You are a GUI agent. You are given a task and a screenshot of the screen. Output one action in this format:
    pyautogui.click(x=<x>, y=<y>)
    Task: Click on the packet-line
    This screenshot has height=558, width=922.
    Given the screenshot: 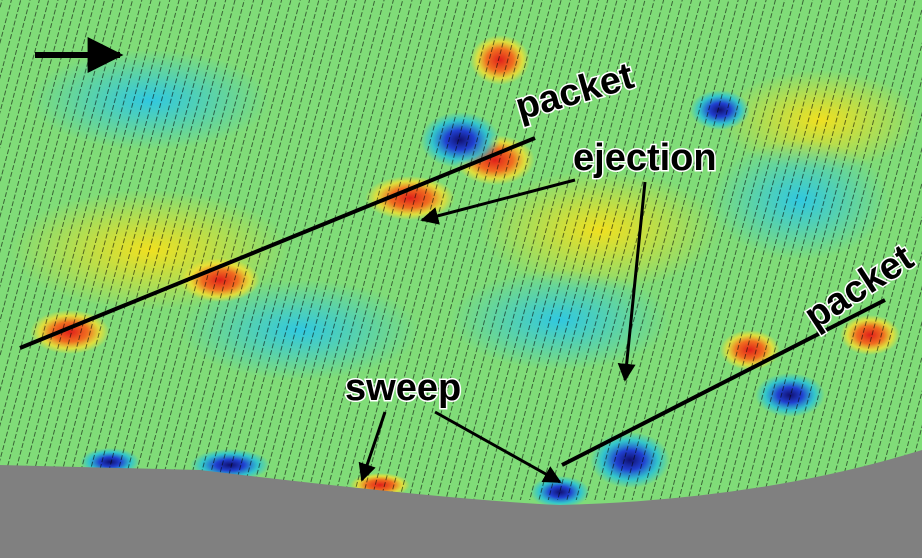 What is the action you would take?
    pyautogui.click(x=723, y=382)
    